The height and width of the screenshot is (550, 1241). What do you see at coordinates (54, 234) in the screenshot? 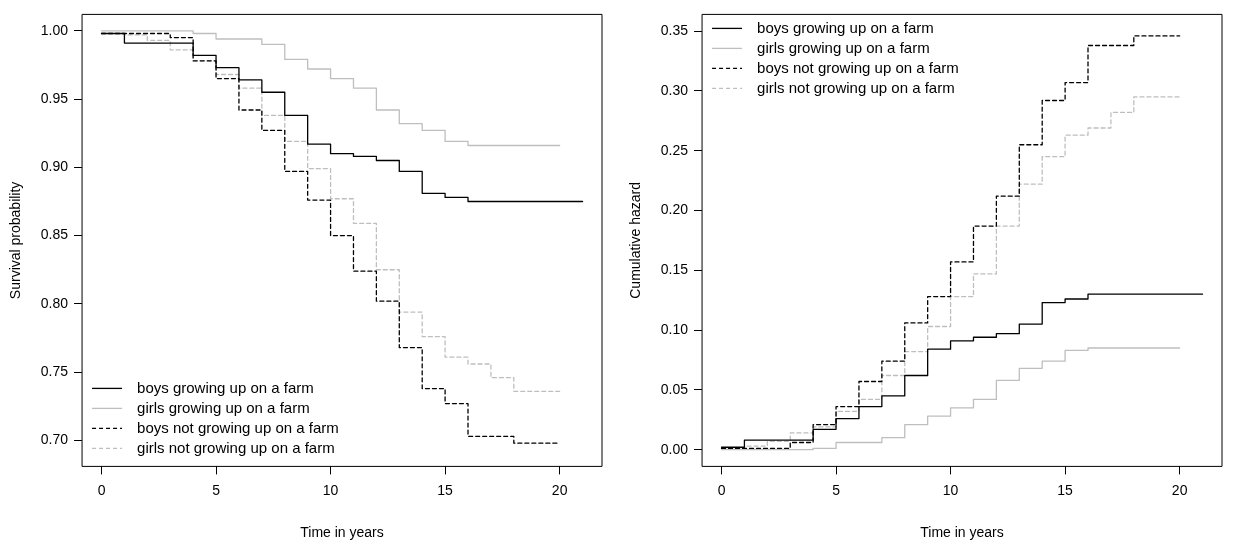
I see `y-tick-label: 0.85` at bounding box center [54, 234].